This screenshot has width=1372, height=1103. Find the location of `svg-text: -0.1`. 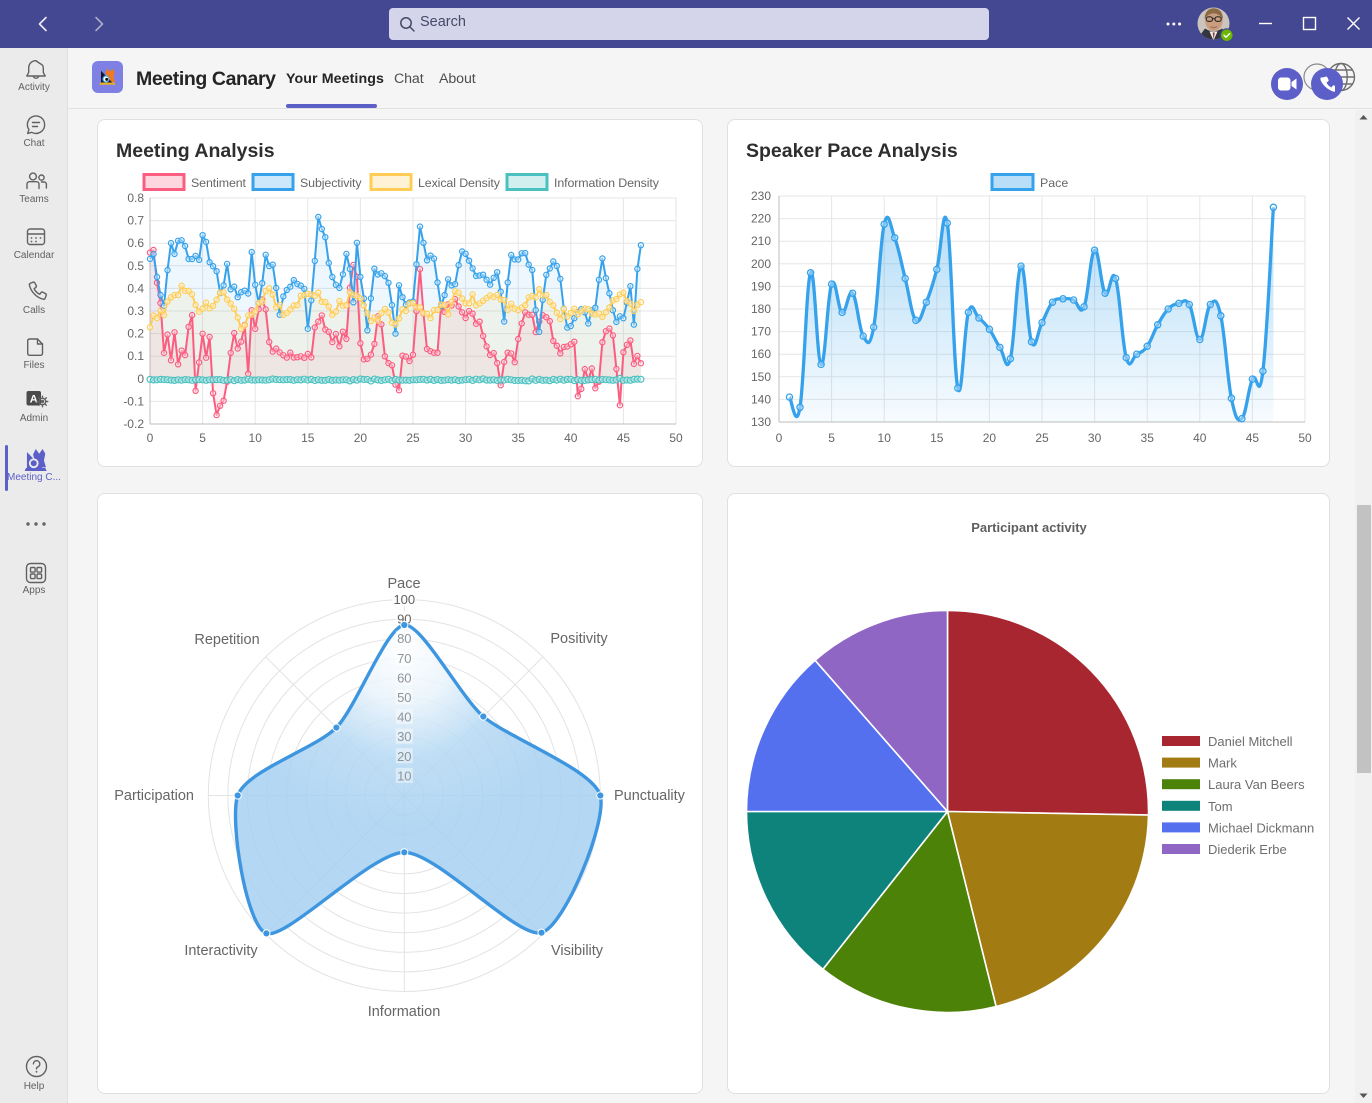

svg-text: -0.1 is located at coordinates (133, 401).